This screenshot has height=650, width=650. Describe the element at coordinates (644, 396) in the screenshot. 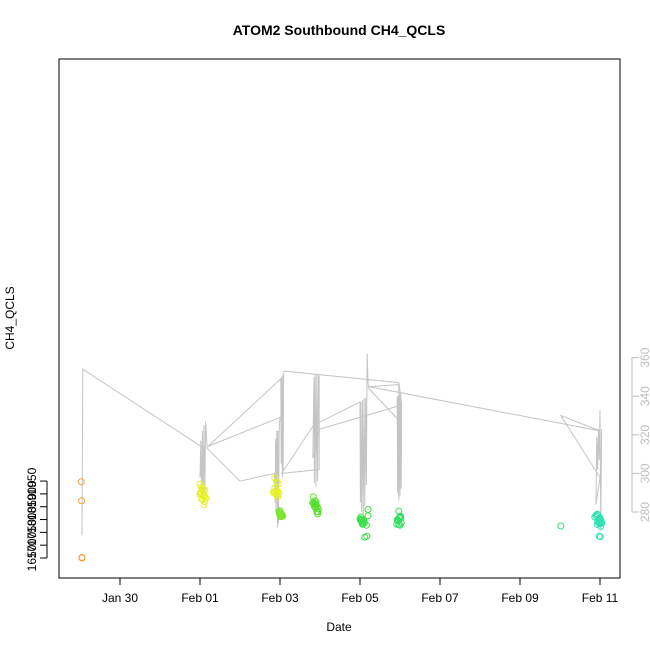

I see `secondary-tick-label-340: 340` at that location.